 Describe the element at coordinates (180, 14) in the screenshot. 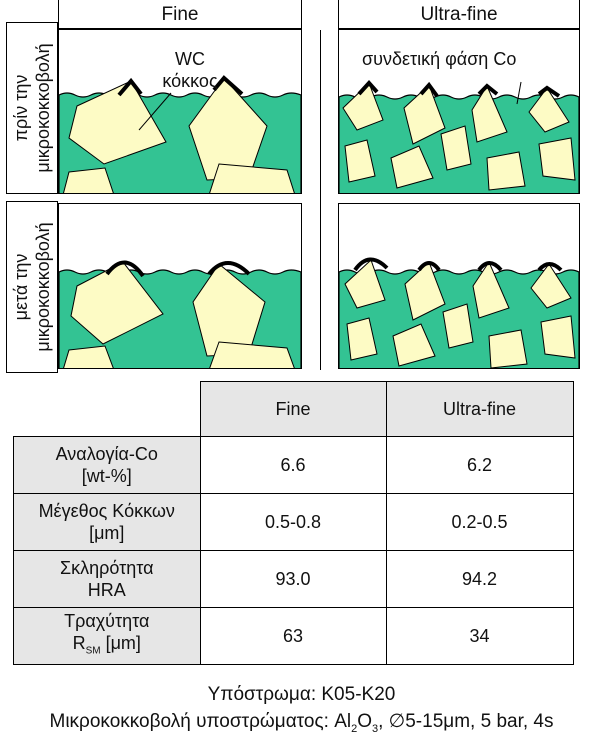

I see `header-fine: Fine` at that location.